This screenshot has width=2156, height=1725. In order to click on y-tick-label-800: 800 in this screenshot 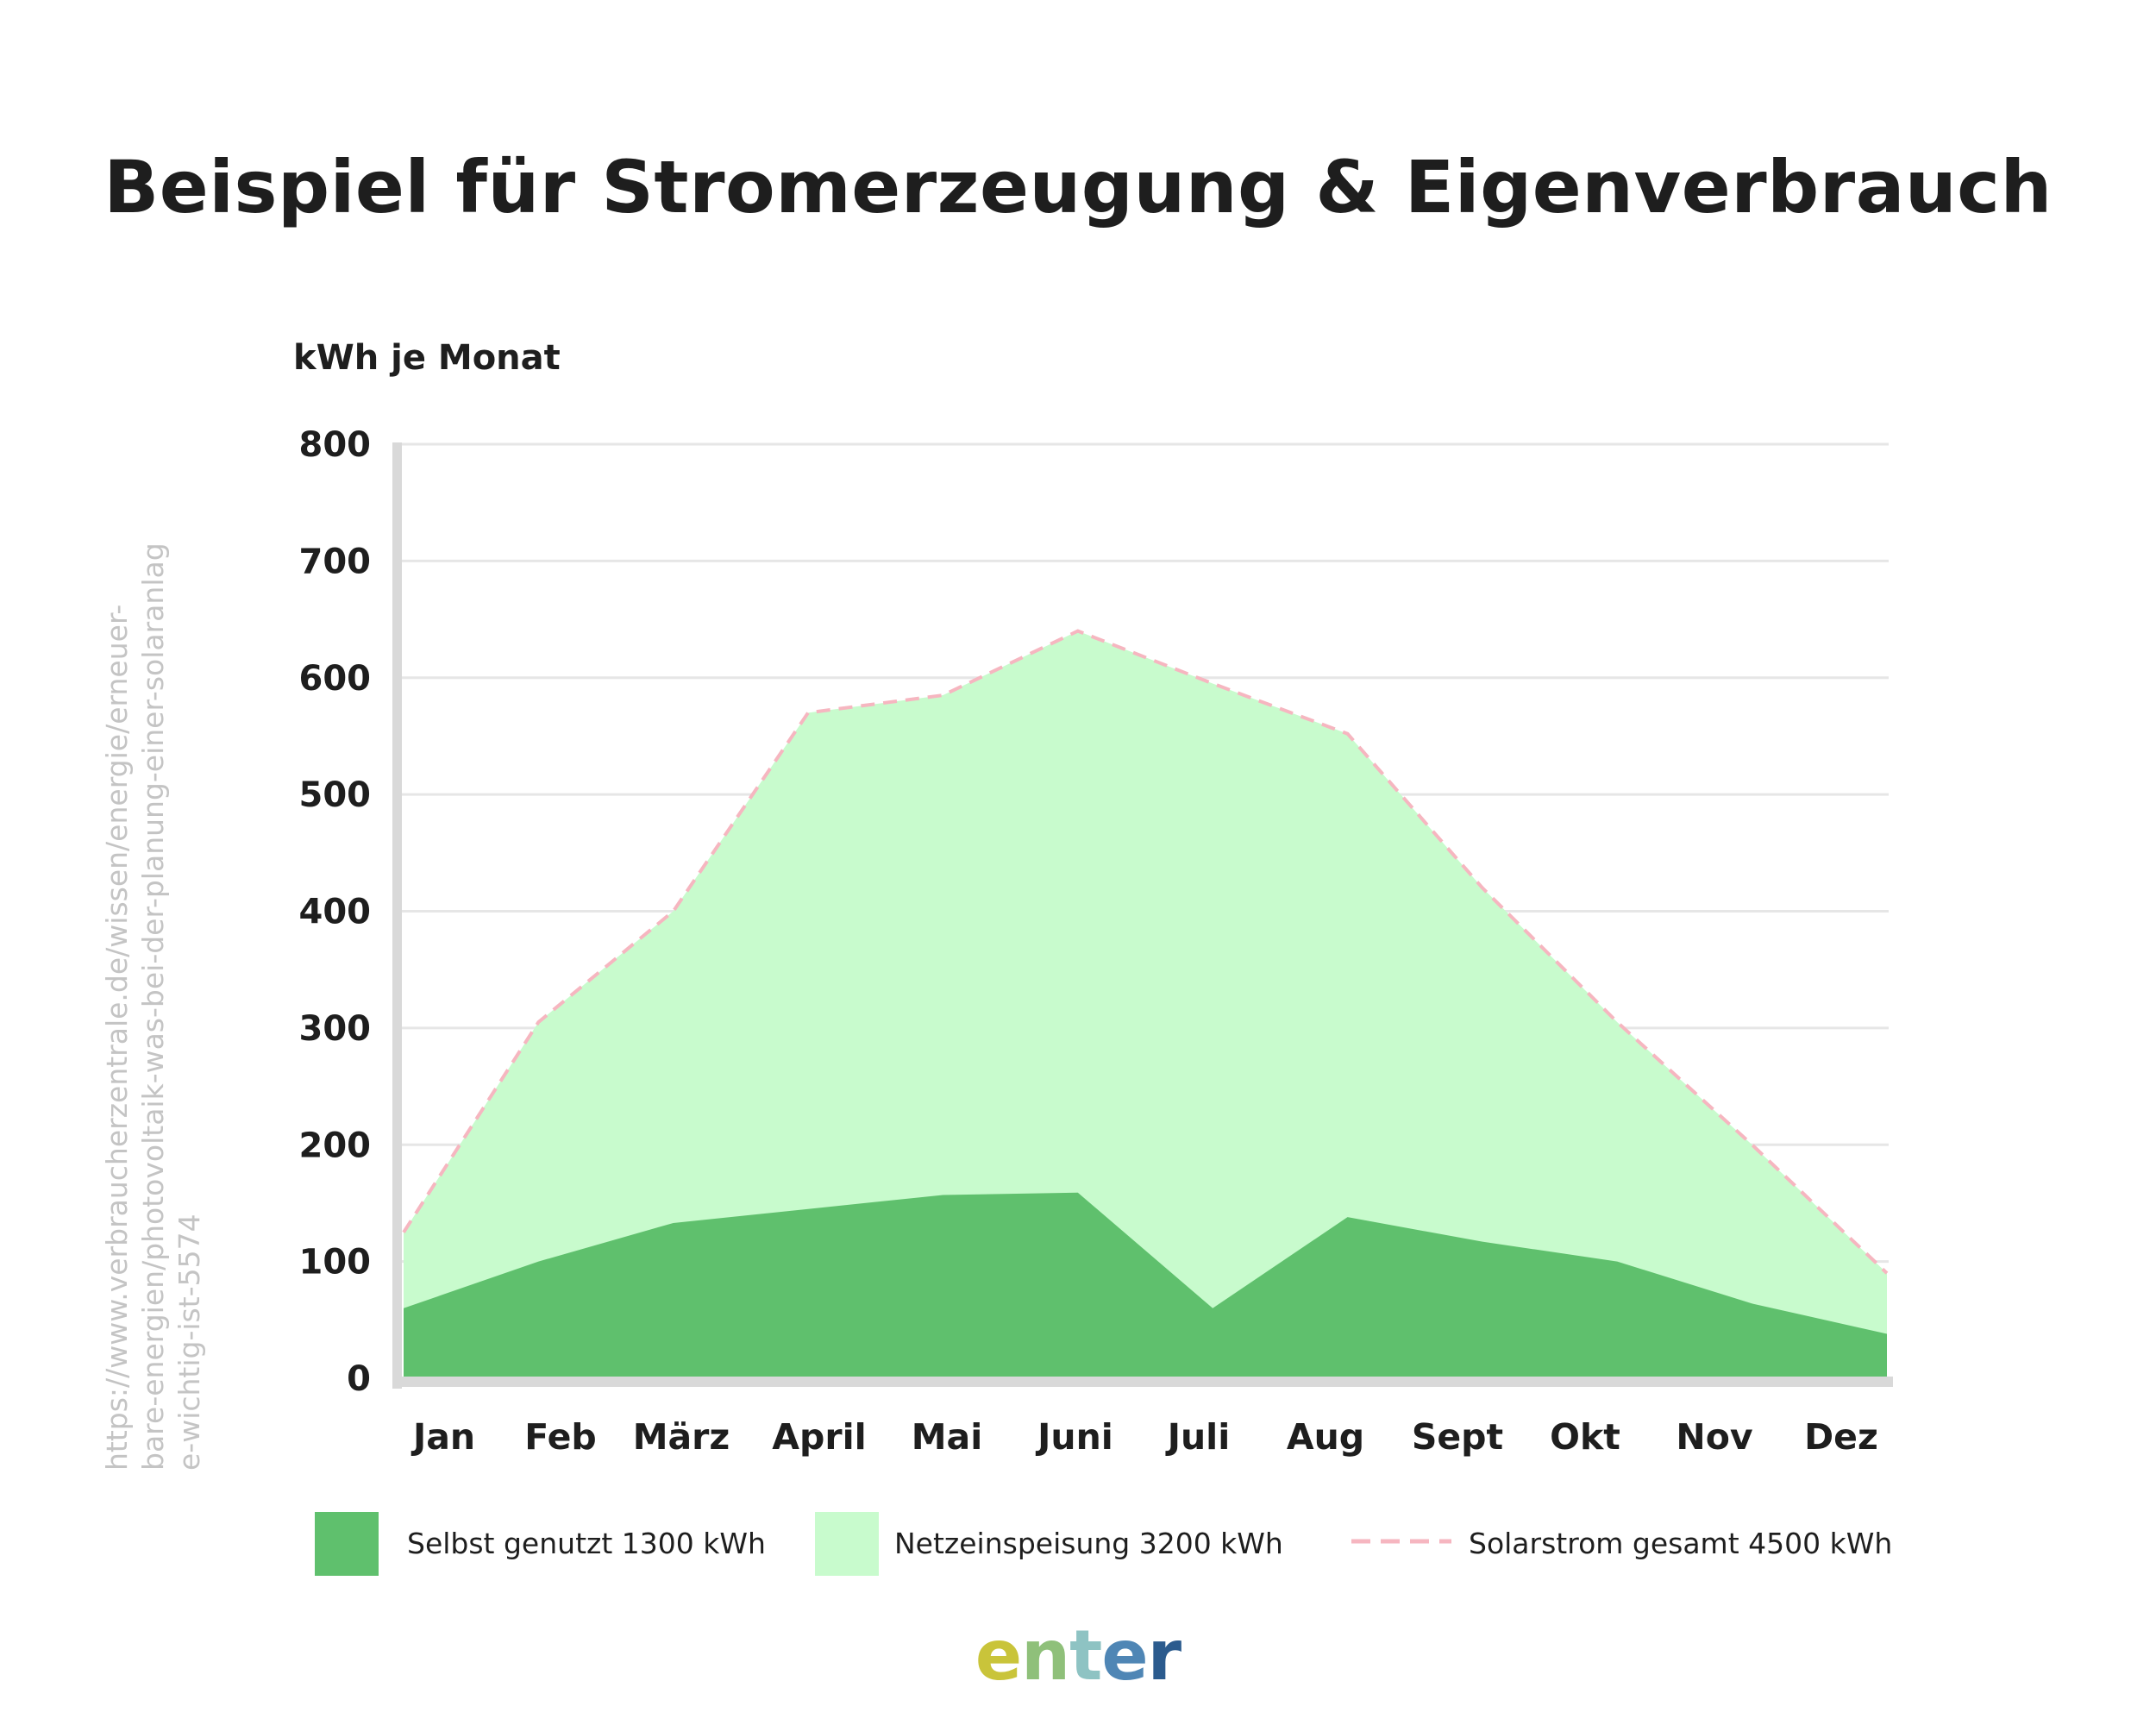, I will do `click(335, 445)`.